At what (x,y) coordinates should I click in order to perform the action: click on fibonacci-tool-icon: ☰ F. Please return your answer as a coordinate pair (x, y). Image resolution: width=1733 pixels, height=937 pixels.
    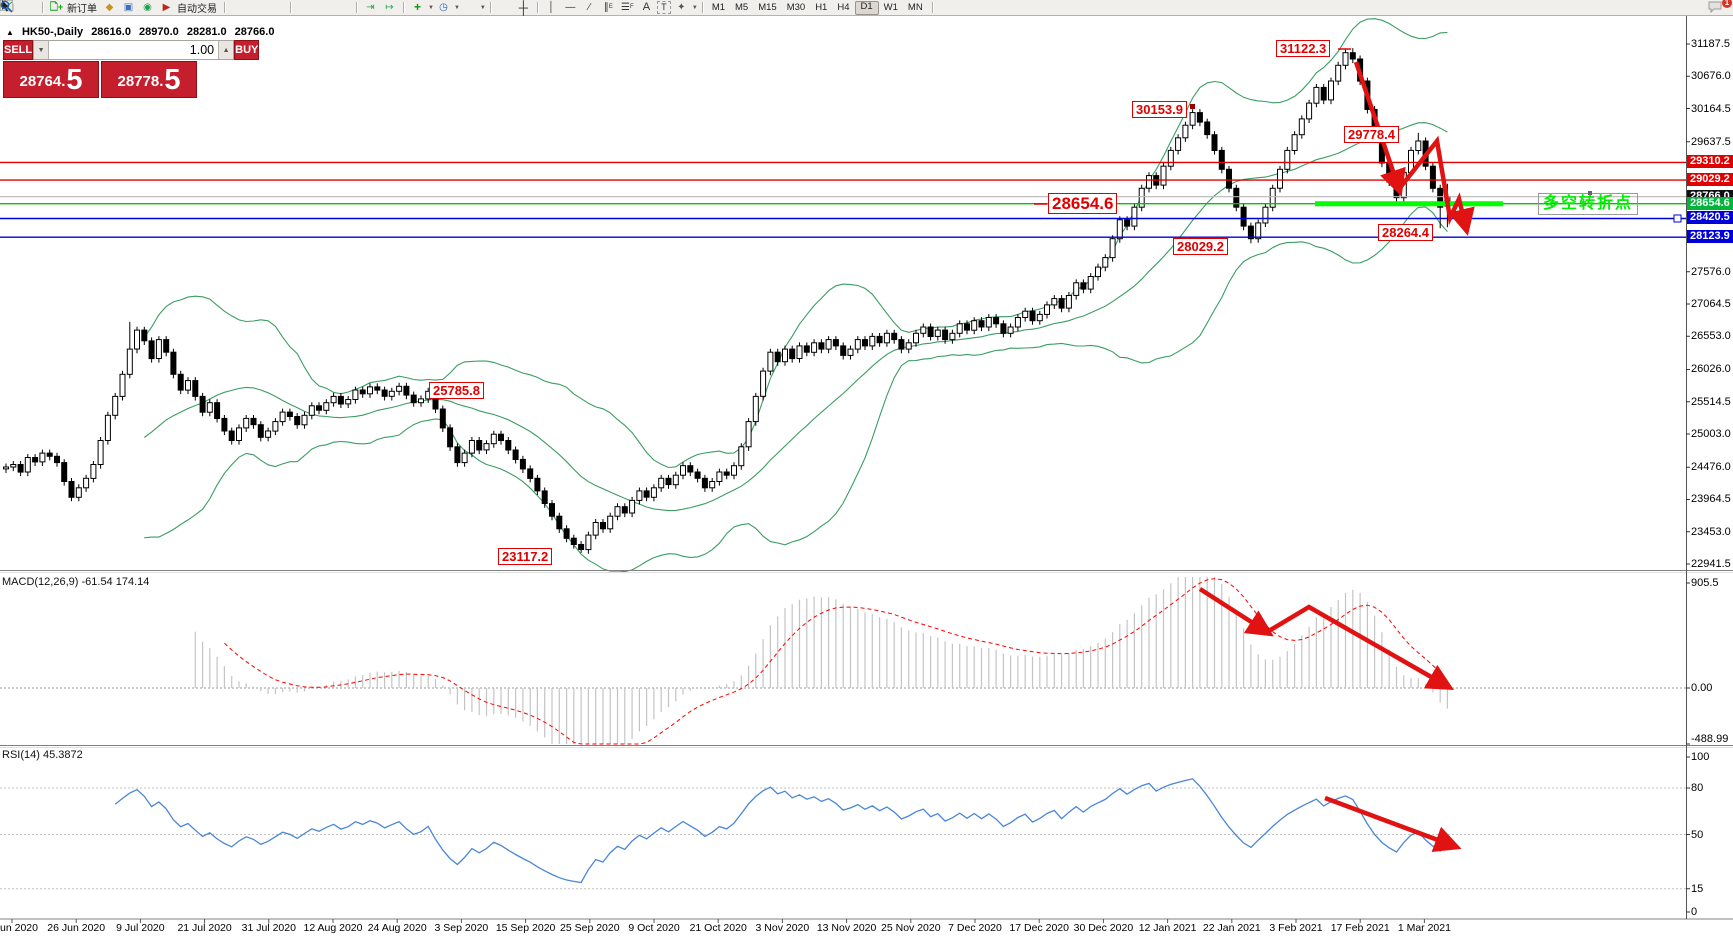
    Looking at the image, I should click on (627, 7).